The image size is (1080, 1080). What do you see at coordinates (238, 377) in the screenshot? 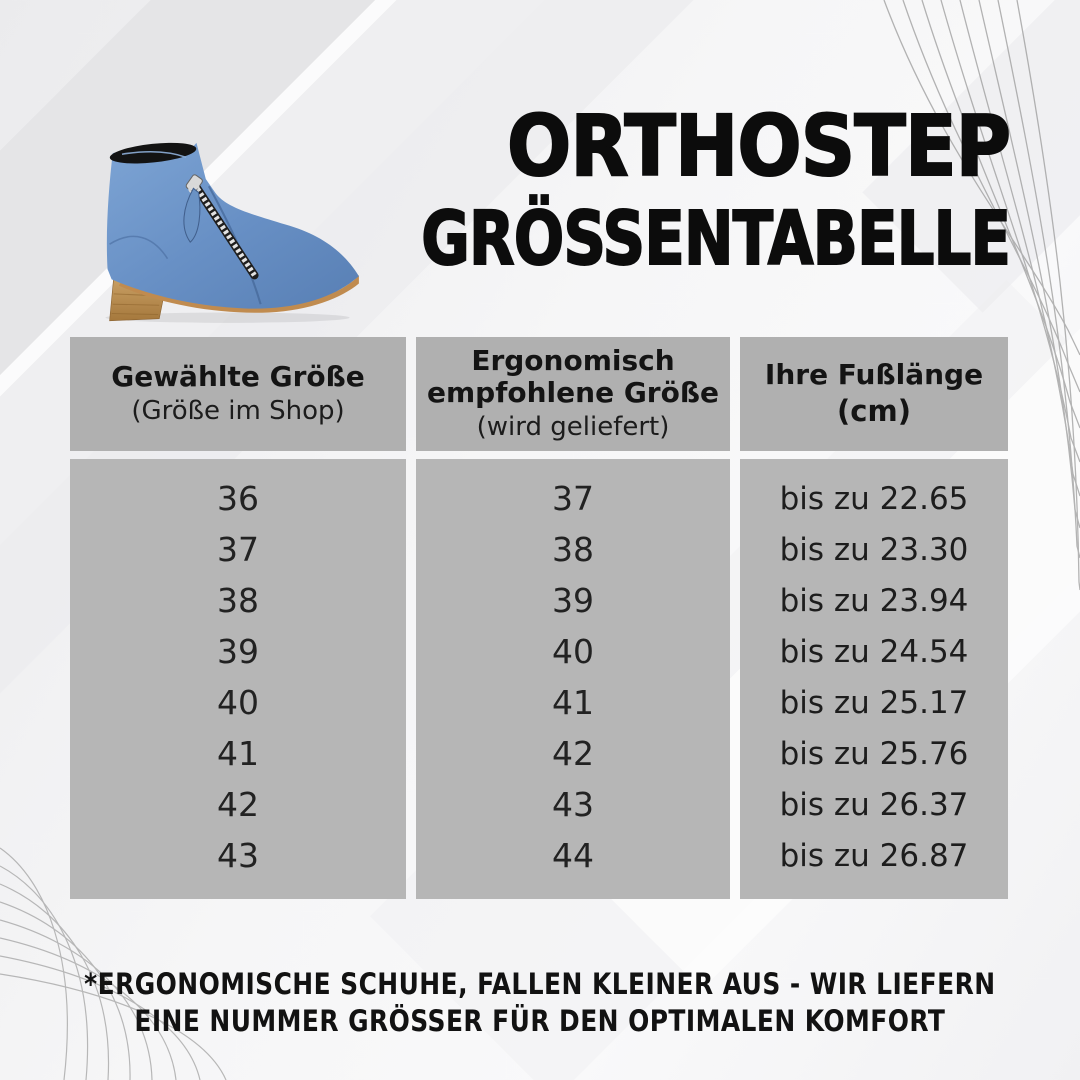
I see `header-title: Gewählte Größe` at bounding box center [238, 377].